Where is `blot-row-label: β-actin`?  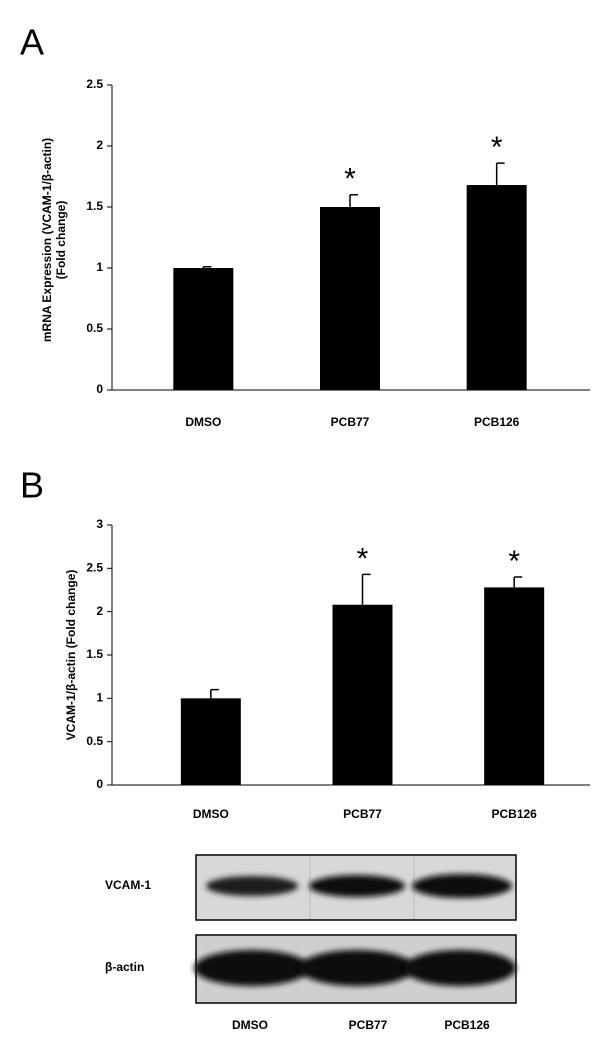 blot-row-label: β-actin is located at coordinates (124, 967).